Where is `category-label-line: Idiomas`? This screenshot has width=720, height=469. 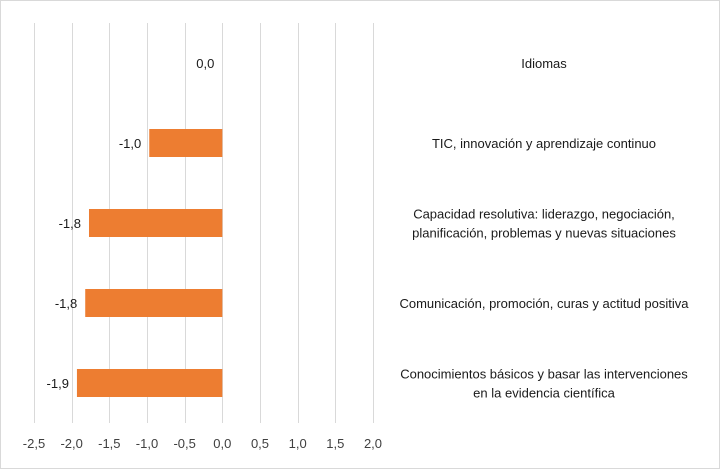
category-label-line: Idiomas is located at coordinates (544, 63).